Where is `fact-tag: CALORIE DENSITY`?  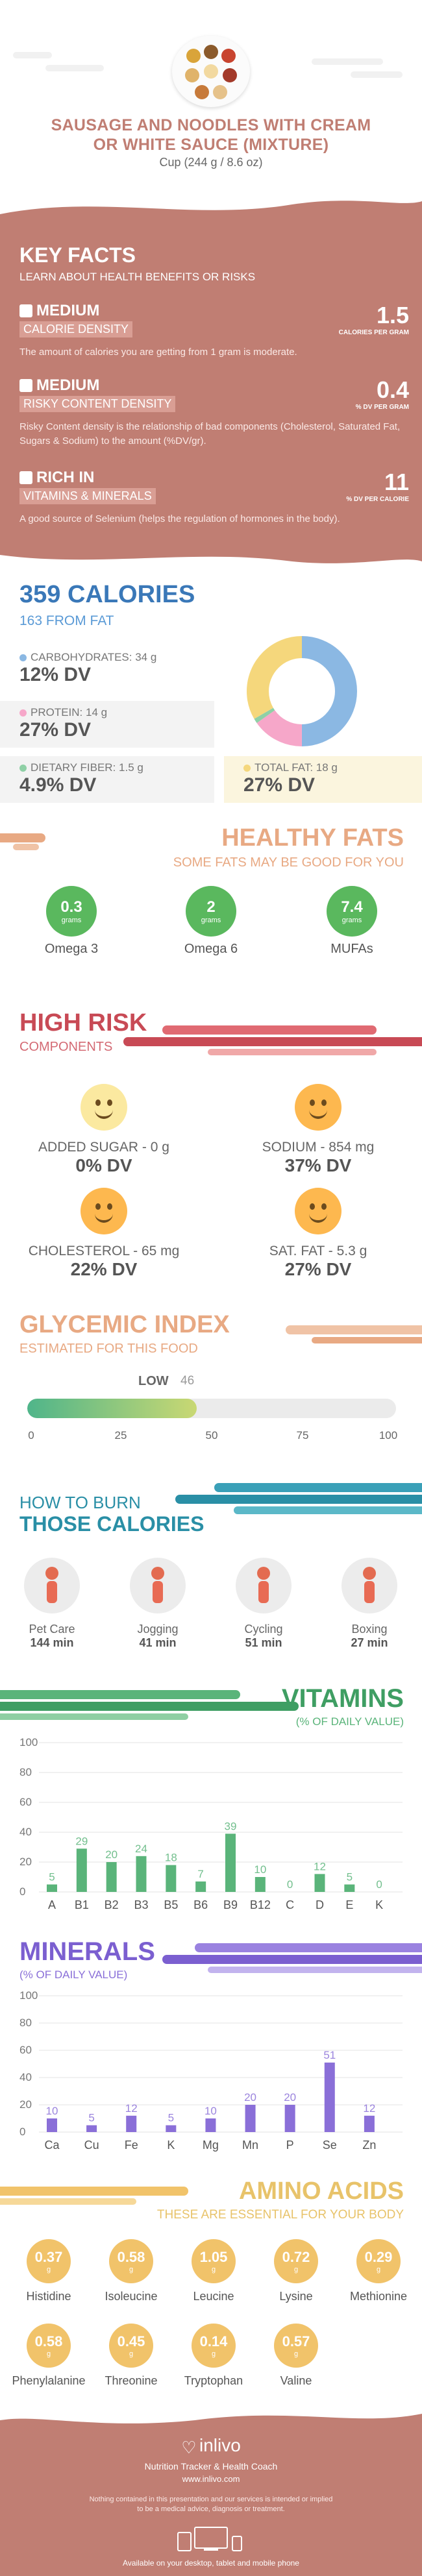
fact-tag: CALORIE DENSITY is located at coordinates (76, 329).